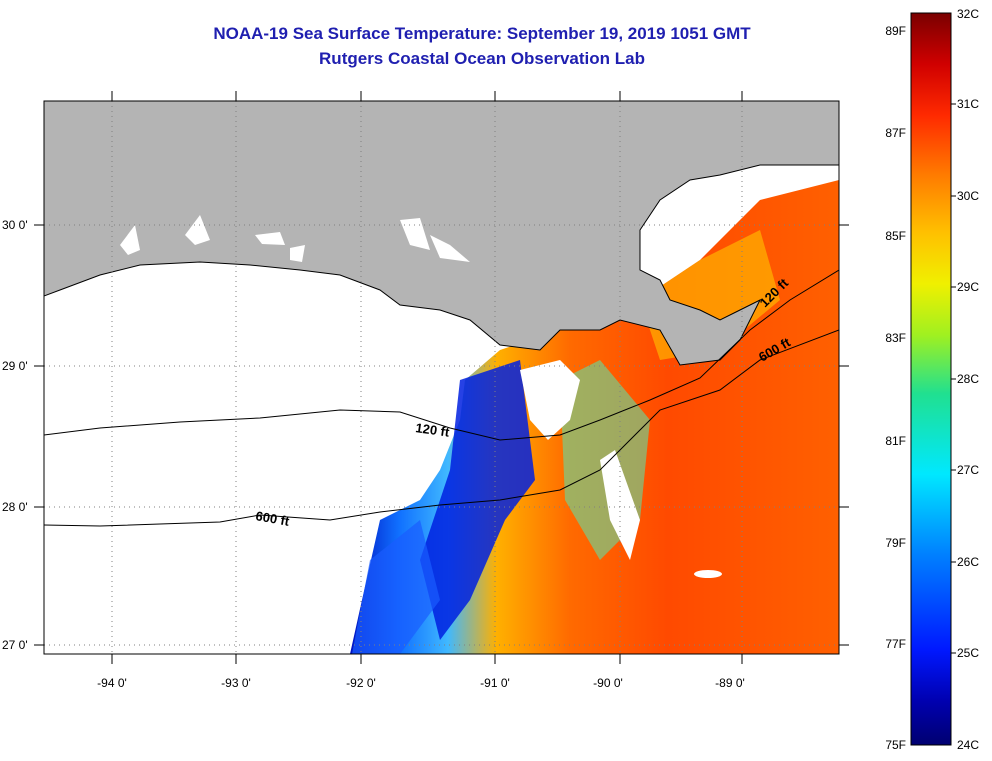 The width and height of the screenshot is (992, 761). What do you see at coordinates (15, 507) in the screenshot?
I see `lat-label: 28 0'` at bounding box center [15, 507].